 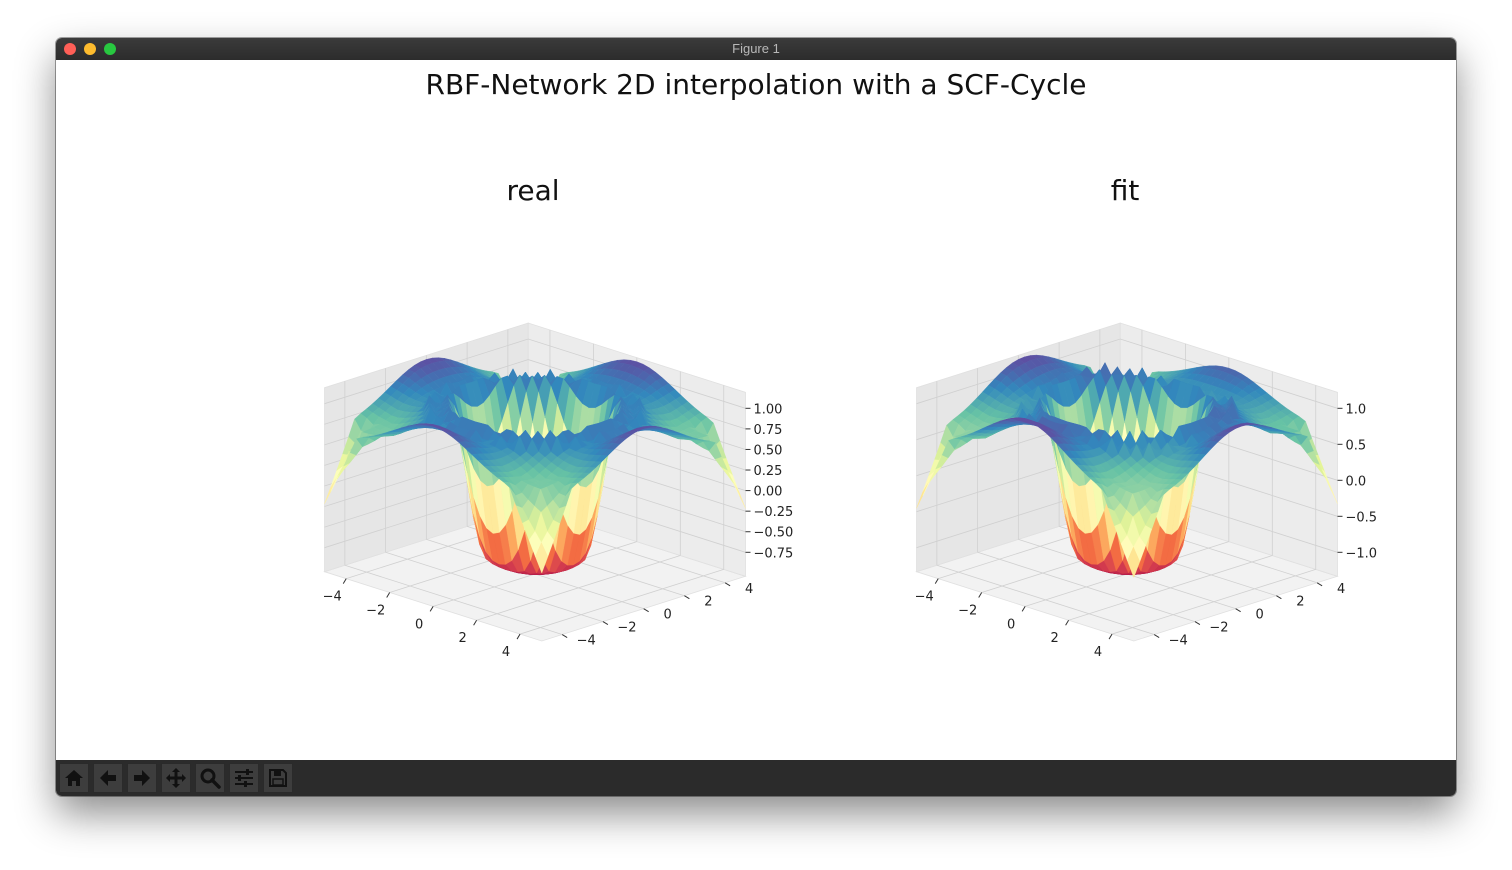 What do you see at coordinates (767, 492) in the screenshot?
I see `z-tick-label: 0.00` at bounding box center [767, 492].